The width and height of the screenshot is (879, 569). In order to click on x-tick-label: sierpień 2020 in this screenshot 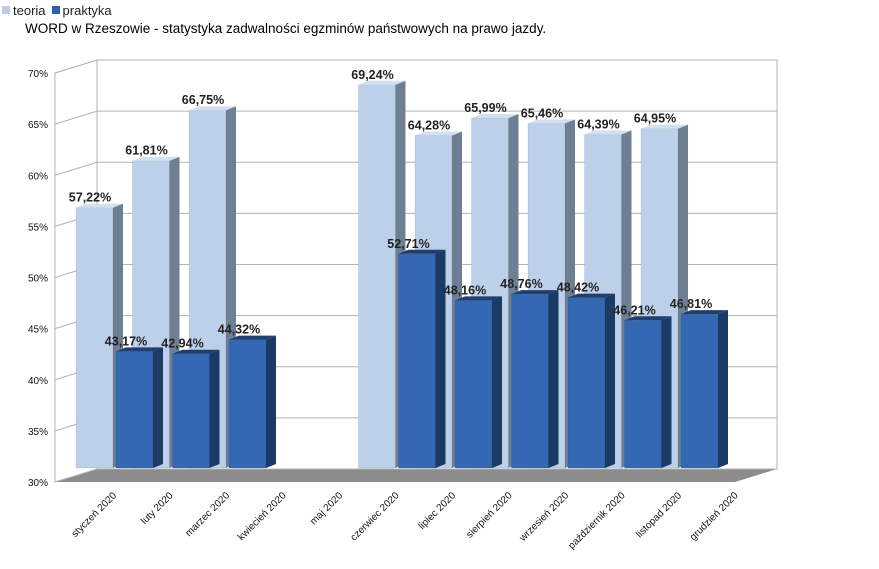, I will do `click(489, 515)`.